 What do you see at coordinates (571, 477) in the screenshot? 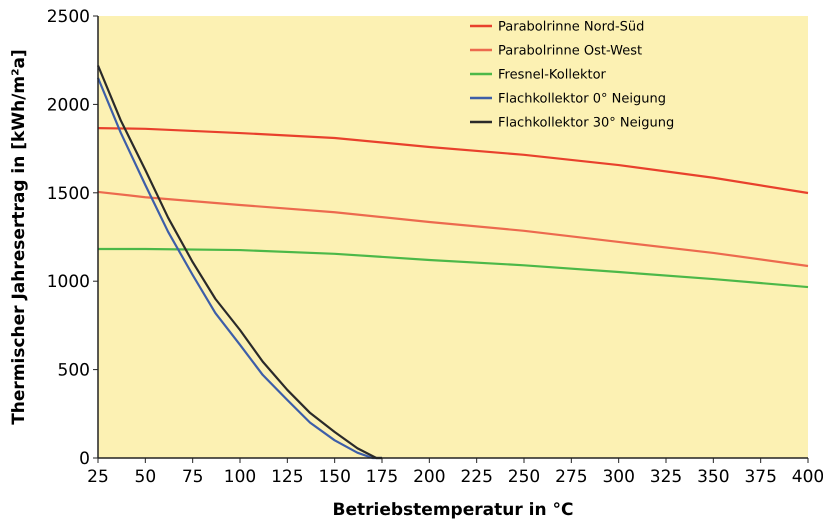
I see `x-tick-label: 275` at bounding box center [571, 477].